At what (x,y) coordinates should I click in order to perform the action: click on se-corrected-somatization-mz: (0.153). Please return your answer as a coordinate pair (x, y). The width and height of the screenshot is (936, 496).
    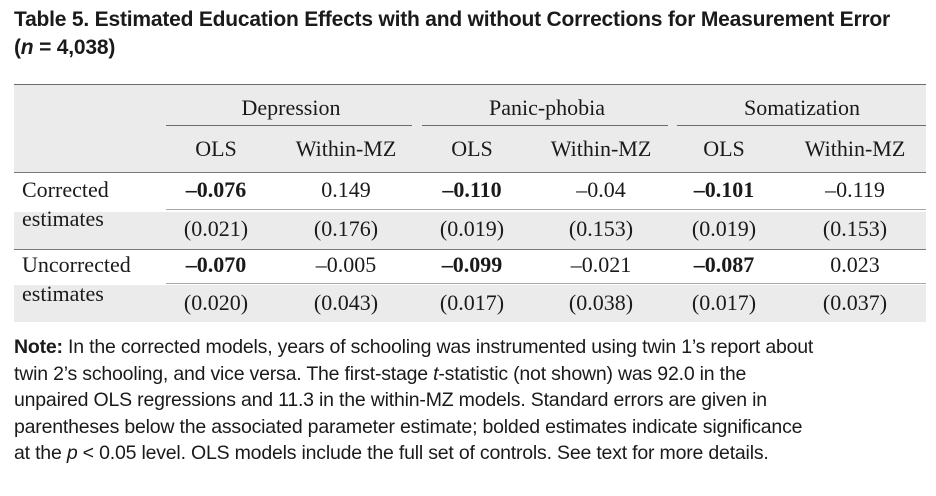
    Looking at the image, I should click on (855, 228).